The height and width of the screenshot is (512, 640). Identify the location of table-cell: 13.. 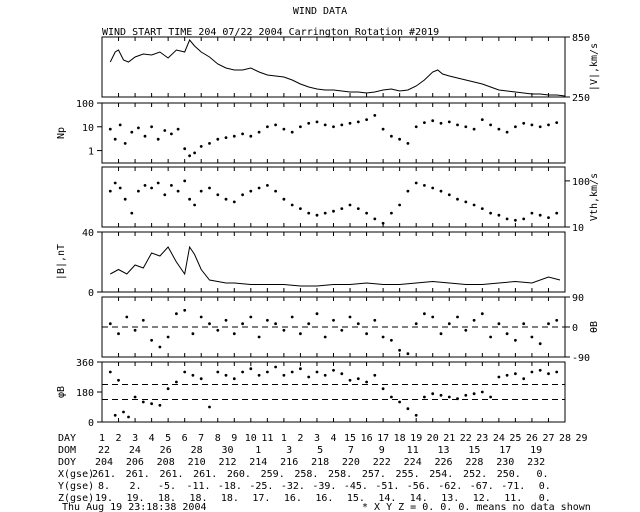
(450, 498).